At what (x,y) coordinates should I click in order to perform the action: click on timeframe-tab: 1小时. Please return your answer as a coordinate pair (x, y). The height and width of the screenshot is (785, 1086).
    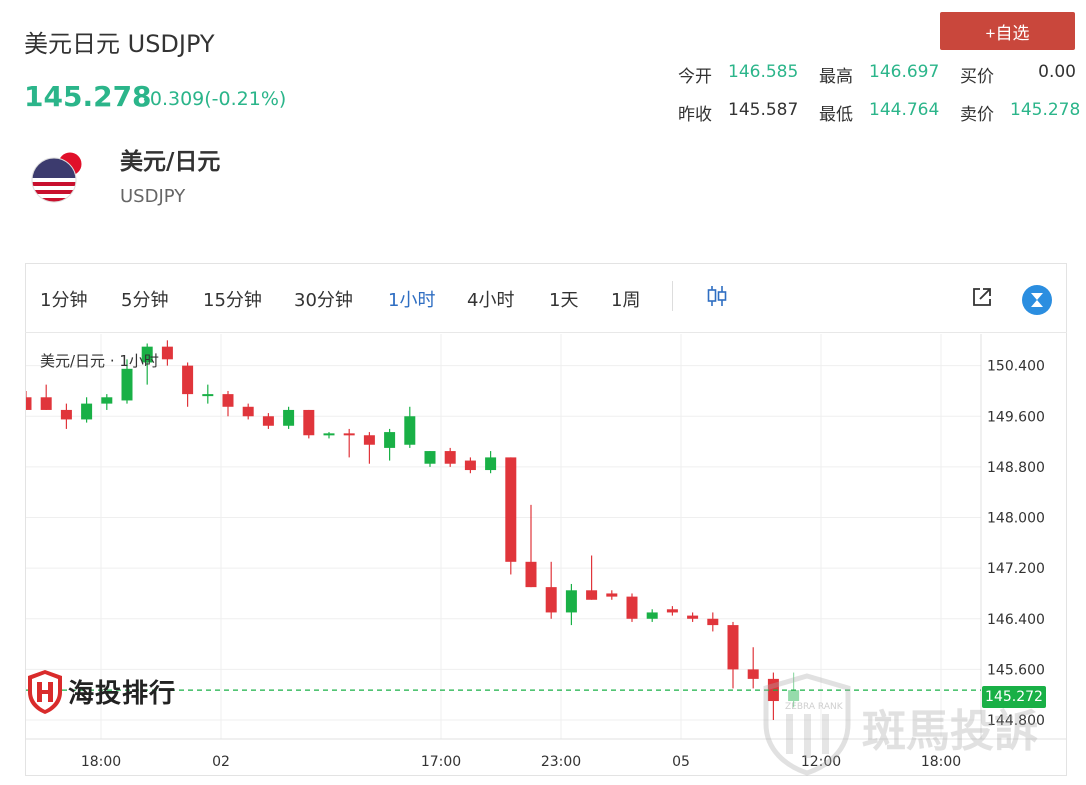
    Looking at the image, I should click on (412, 300).